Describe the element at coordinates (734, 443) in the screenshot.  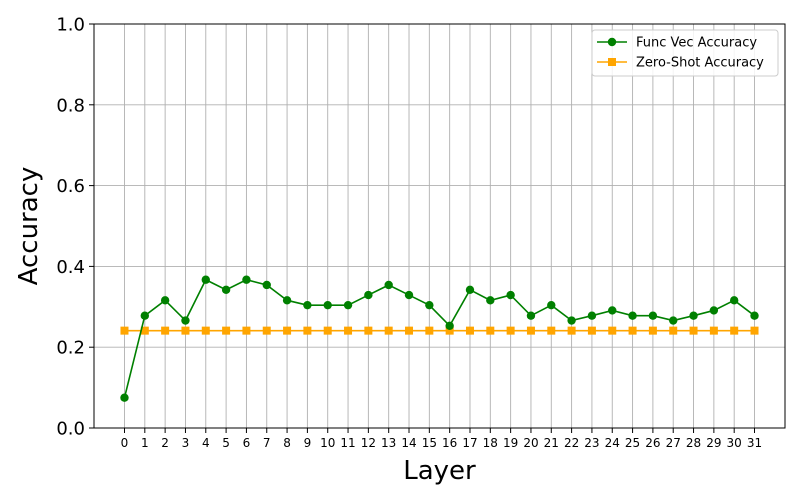
I see `x-tick-label: 30` at that location.